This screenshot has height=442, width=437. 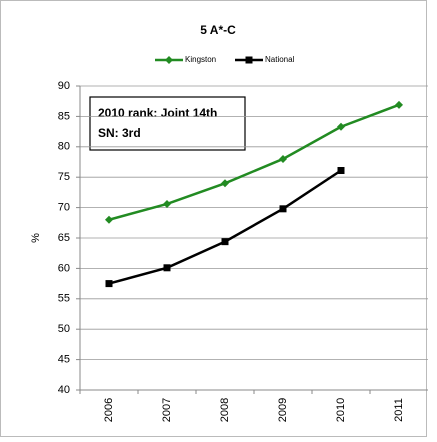 What do you see at coordinates (283, 410) in the screenshot?
I see `x-tick-label: 2009` at bounding box center [283, 410].